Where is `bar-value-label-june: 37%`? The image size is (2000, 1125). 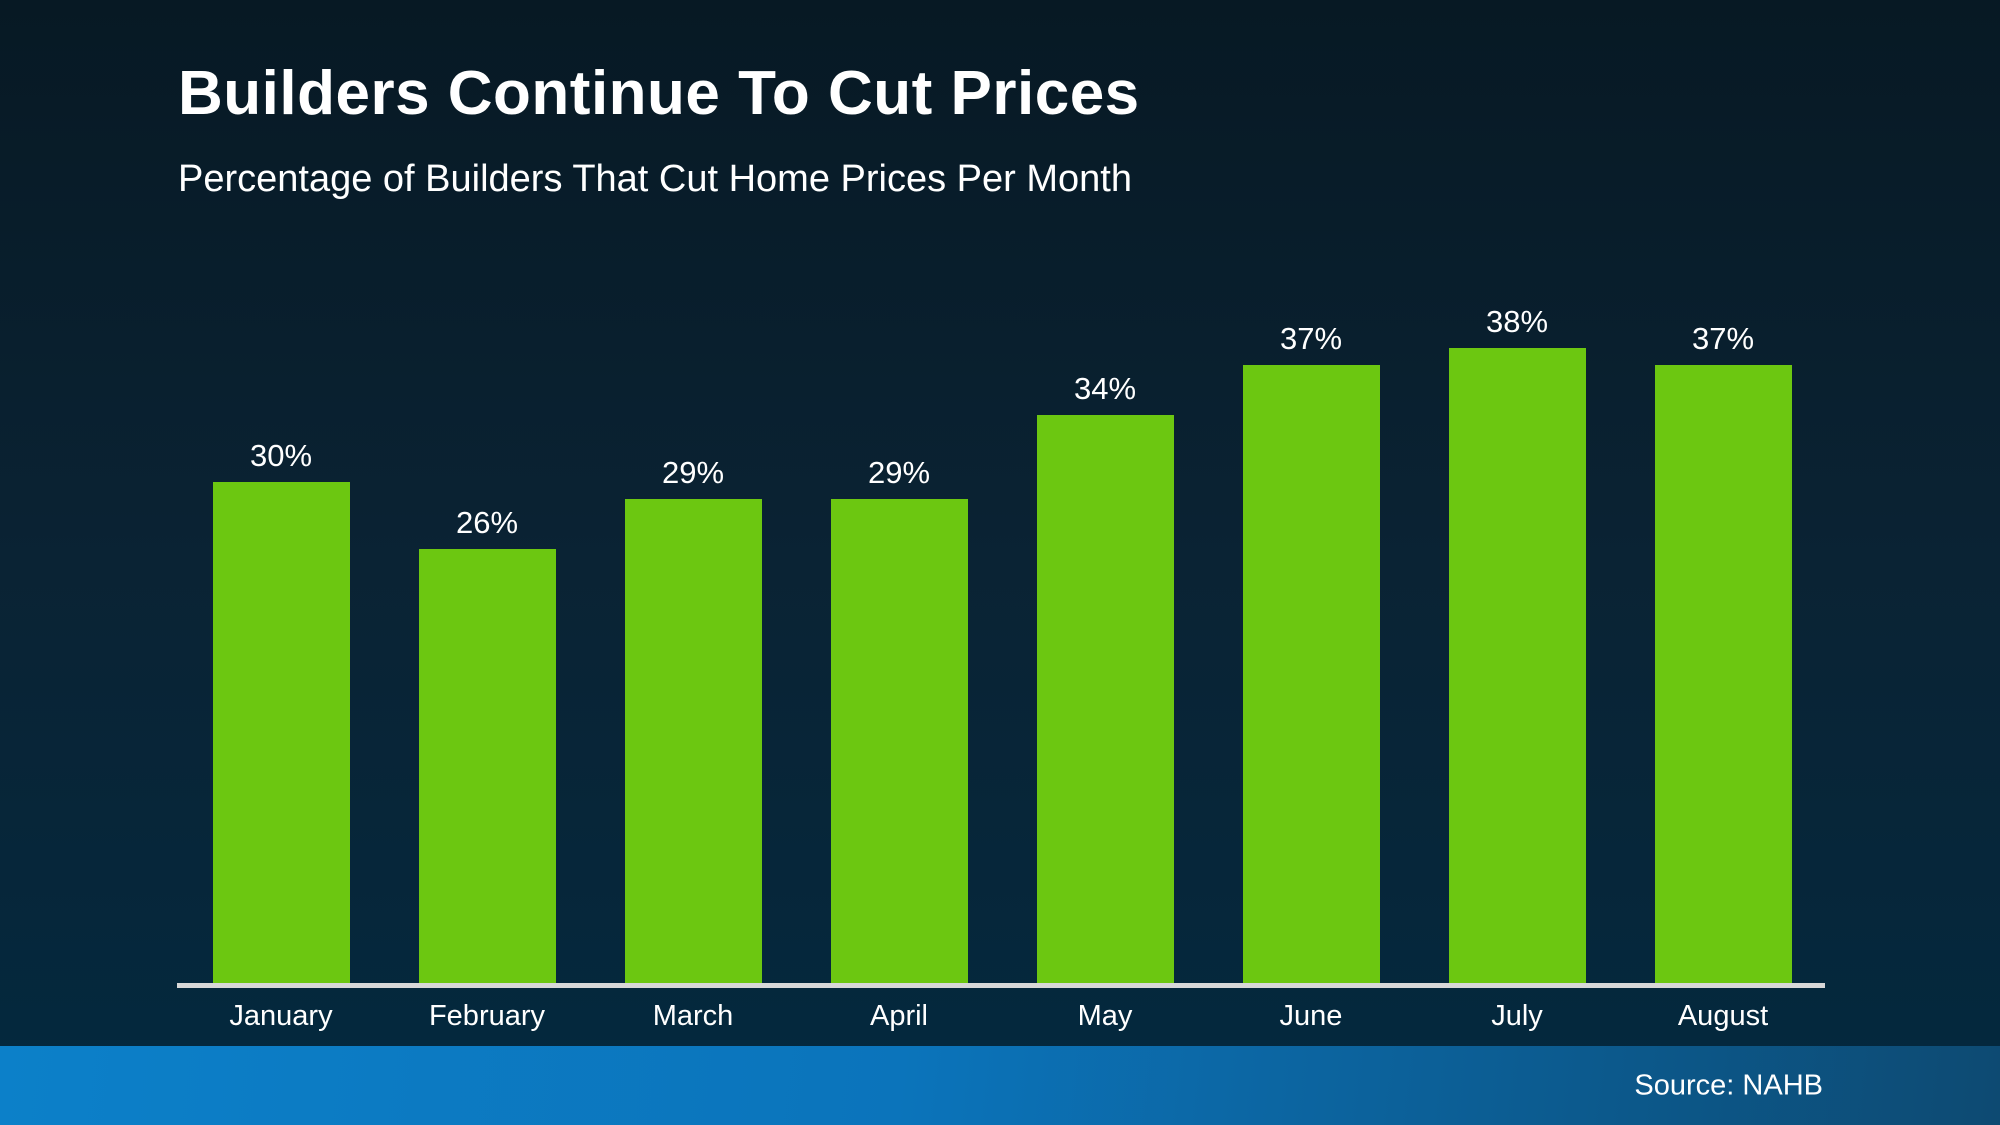 bar-value-label-june: 37% is located at coordinates (1311, 338).